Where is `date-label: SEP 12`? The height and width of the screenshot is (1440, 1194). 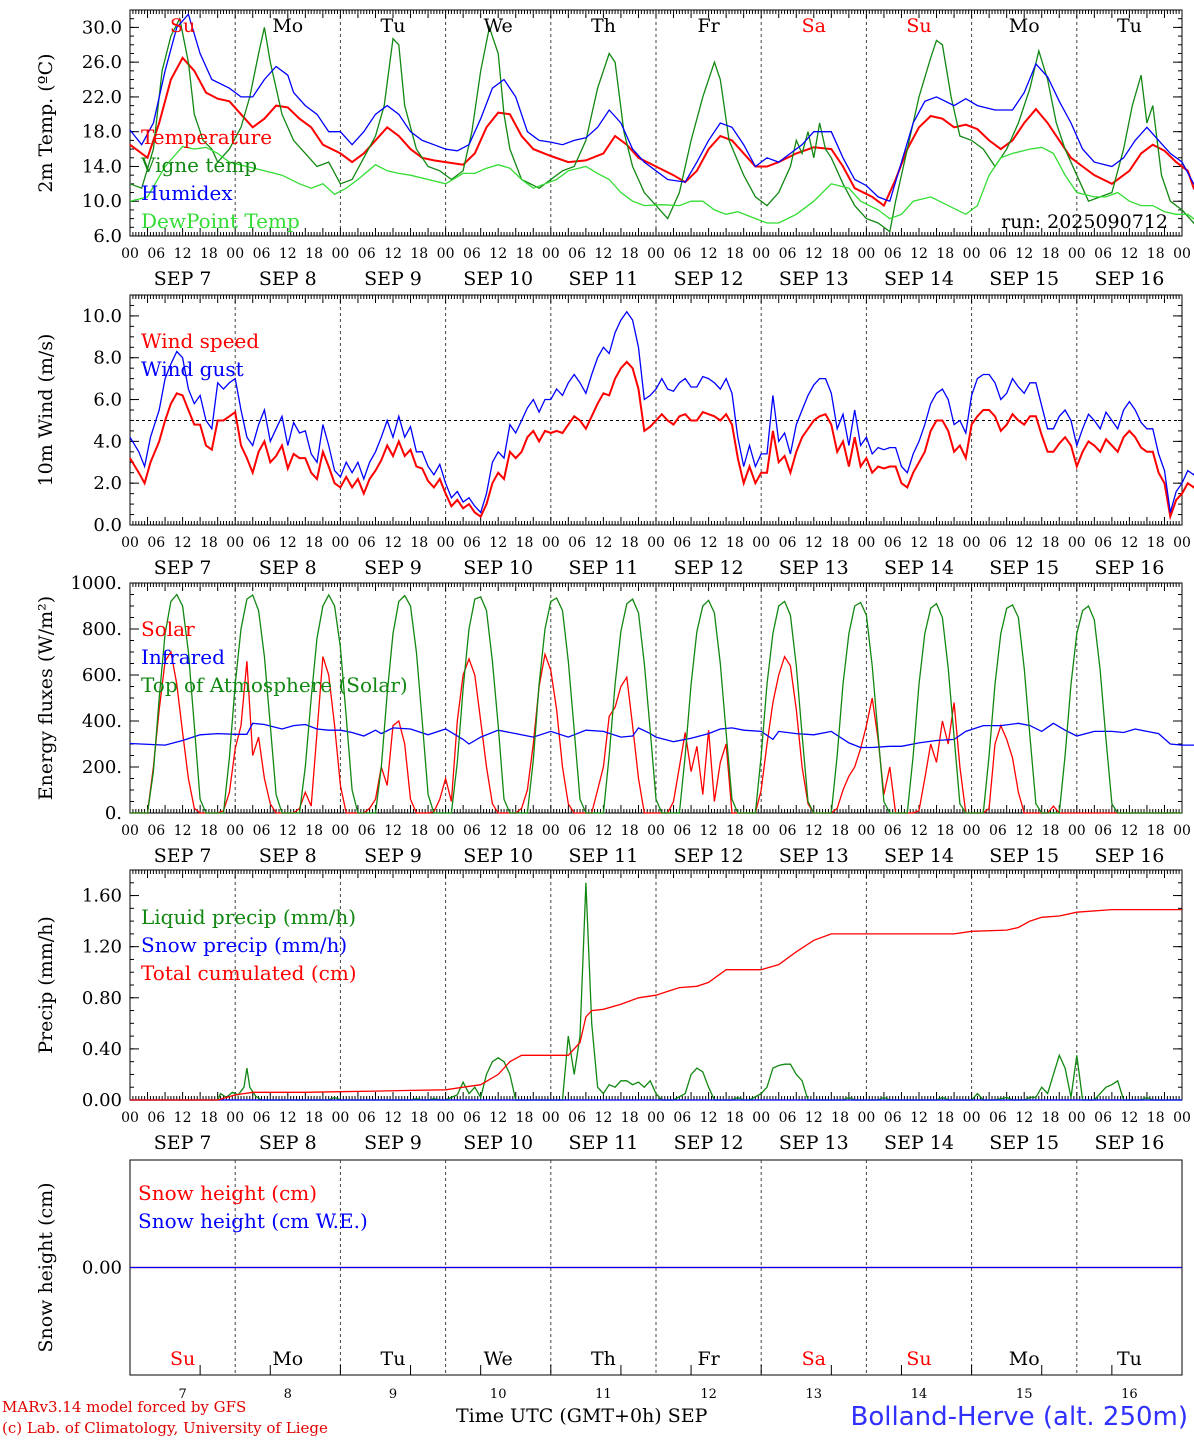 date-label: SEP 12 is located at coordinates (709, 568).